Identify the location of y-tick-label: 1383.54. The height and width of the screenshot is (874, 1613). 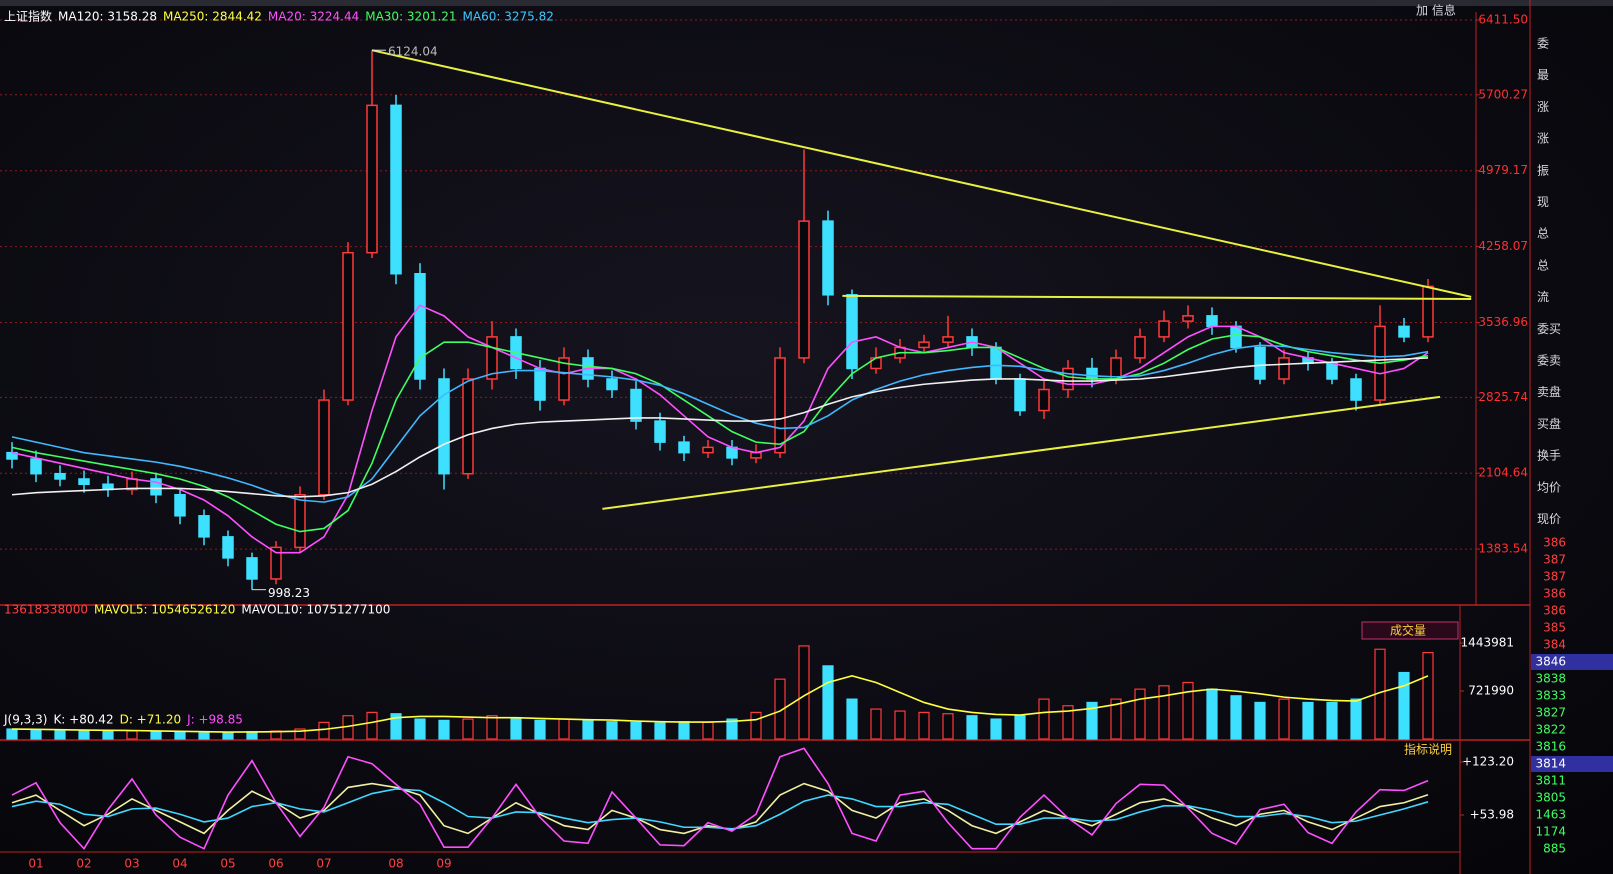
(1503, 549).